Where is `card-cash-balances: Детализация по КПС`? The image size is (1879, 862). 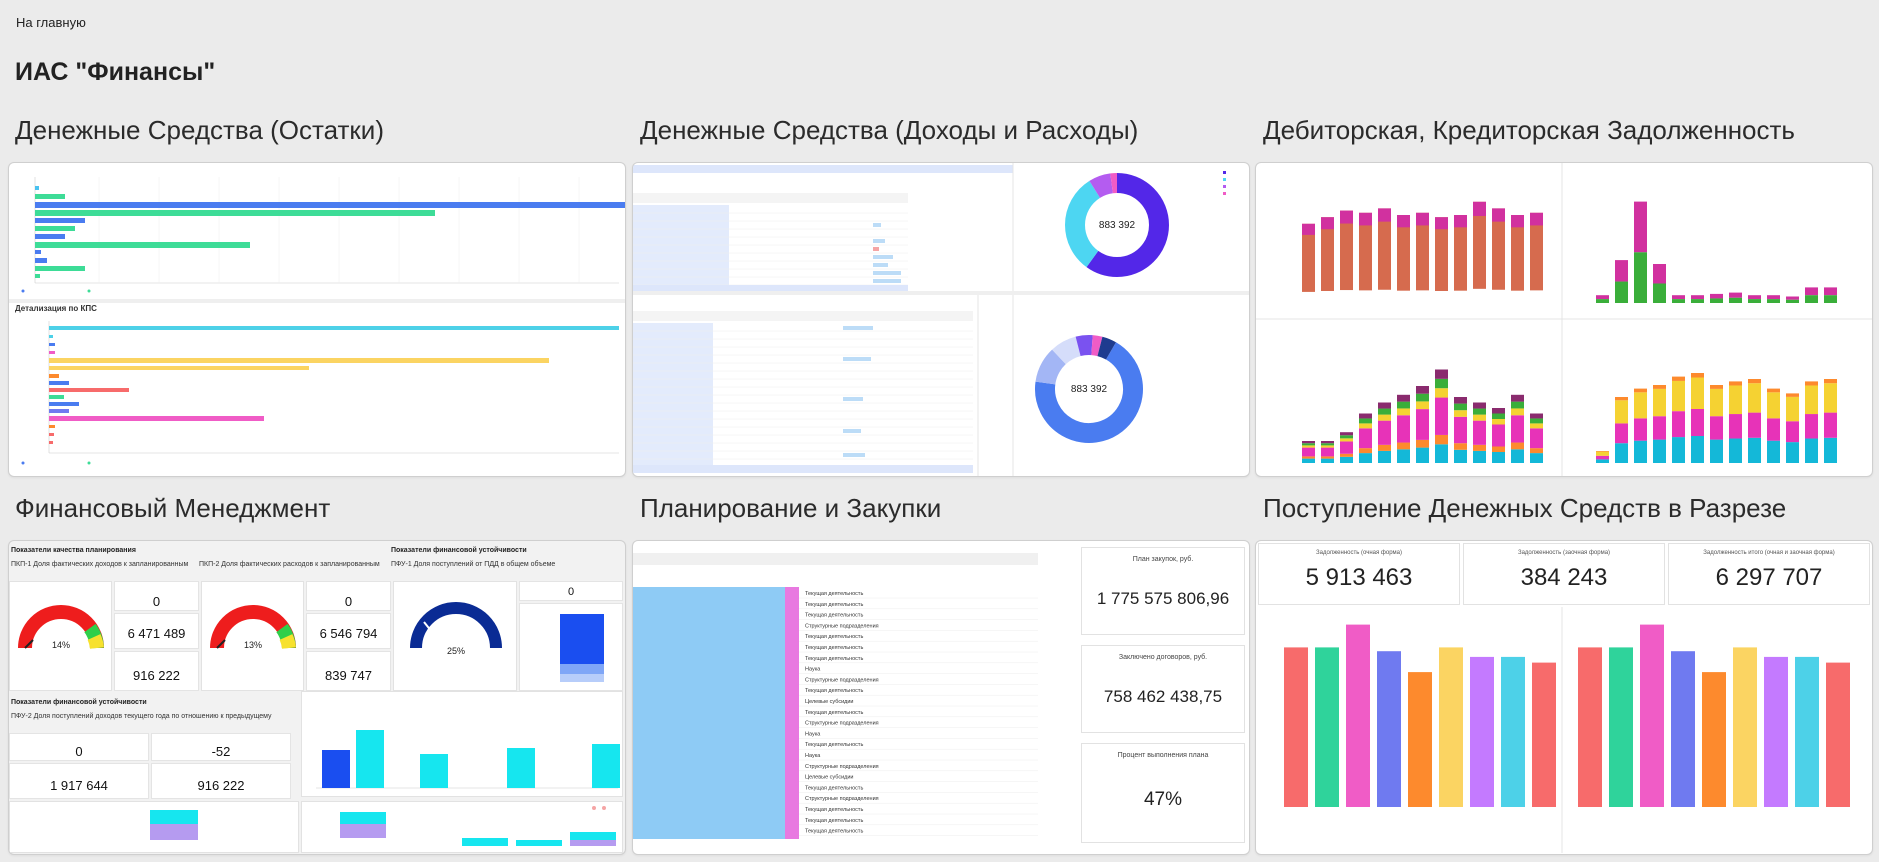
card-cash-balances: Детализация по КПС is located at coordinates (317, 319).